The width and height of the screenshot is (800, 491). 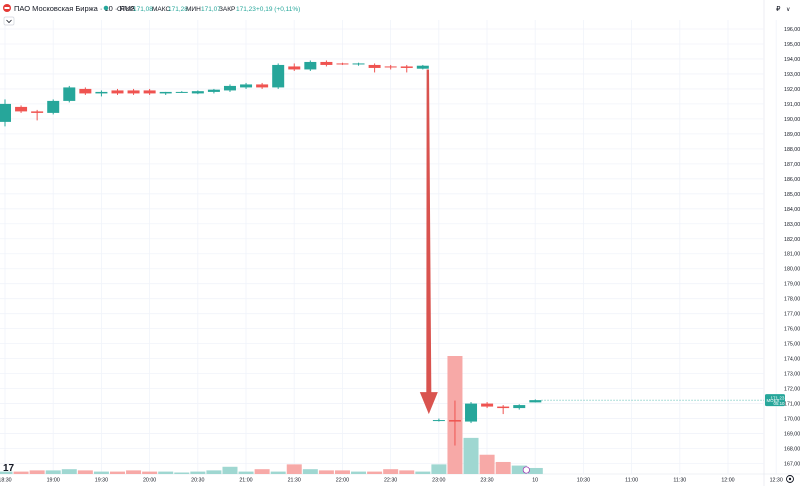 I want to click on x-tick-label: 23:30, so click(x=486, y=481).